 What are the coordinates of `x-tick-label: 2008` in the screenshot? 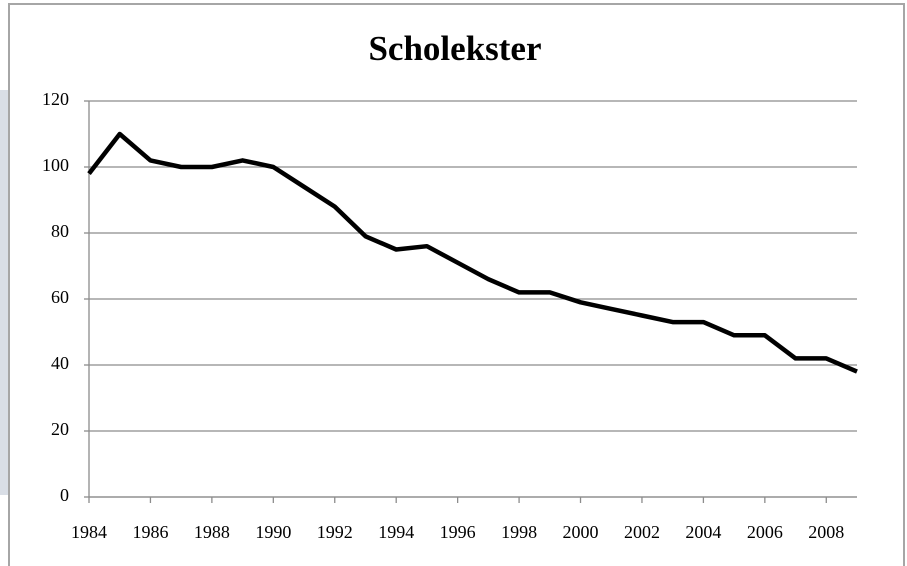 It's located at (826, 532).